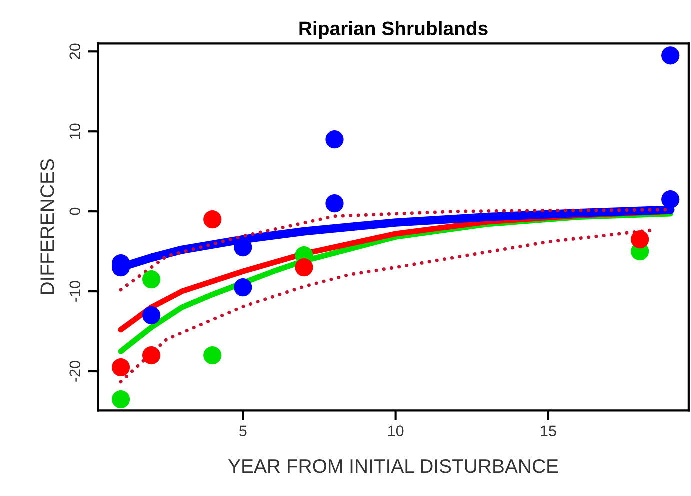  Describe the element at coordinates (75, 52) in the screenshot. I see `y-tick-label: 20` at that location.